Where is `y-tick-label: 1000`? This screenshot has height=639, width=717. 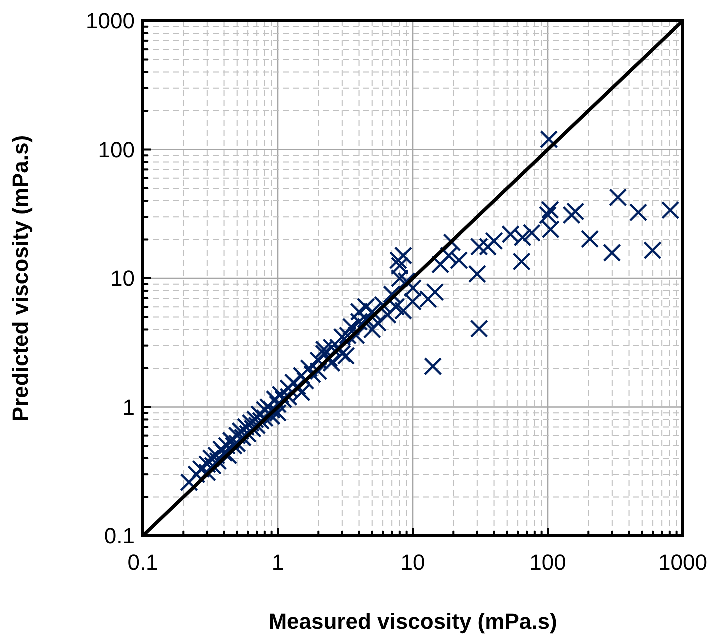
y-tick-label: 1000 is located at coordinates (110, 21).